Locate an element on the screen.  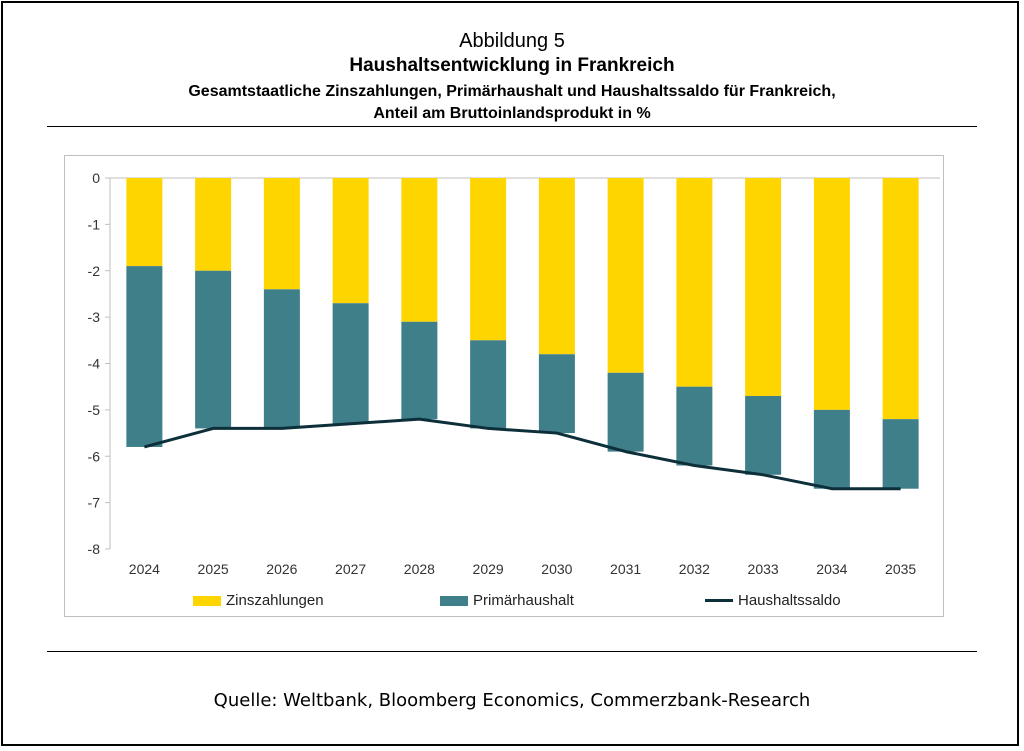
y-tick-label: -5 is located at coordinates (94, 410).